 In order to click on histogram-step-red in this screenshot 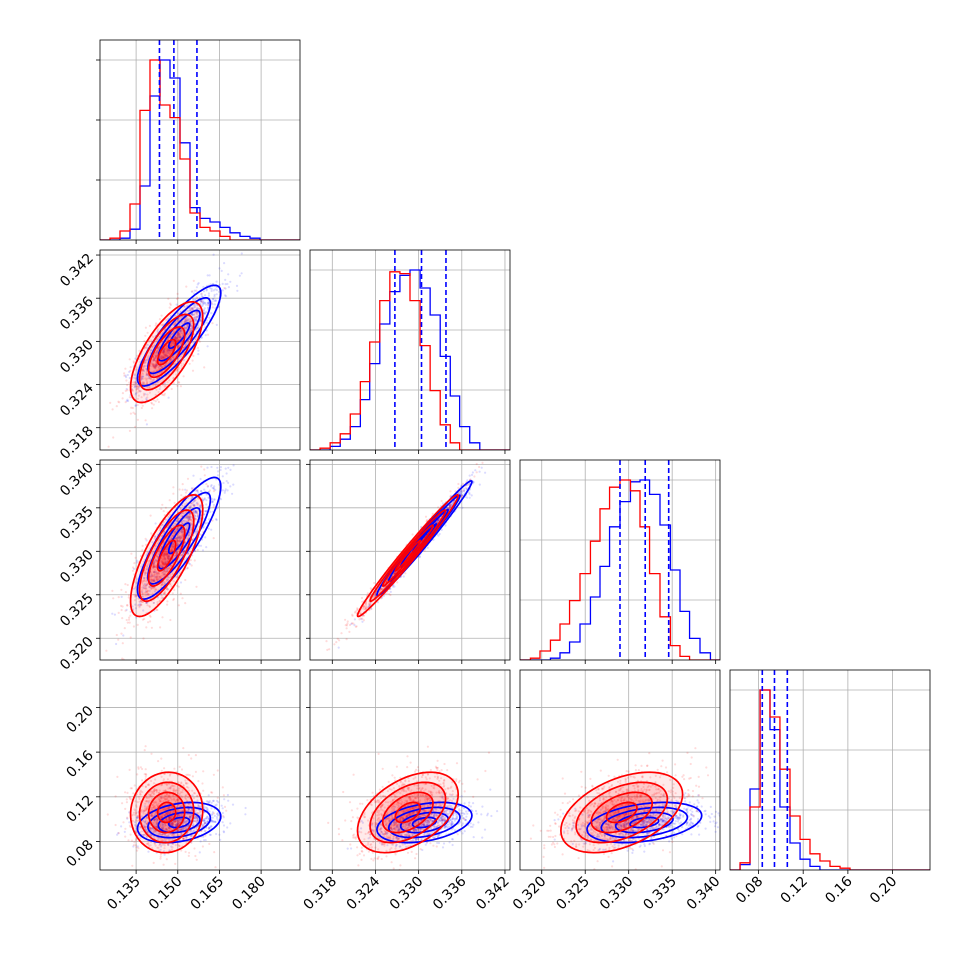, I will do `click(620, 569)`.